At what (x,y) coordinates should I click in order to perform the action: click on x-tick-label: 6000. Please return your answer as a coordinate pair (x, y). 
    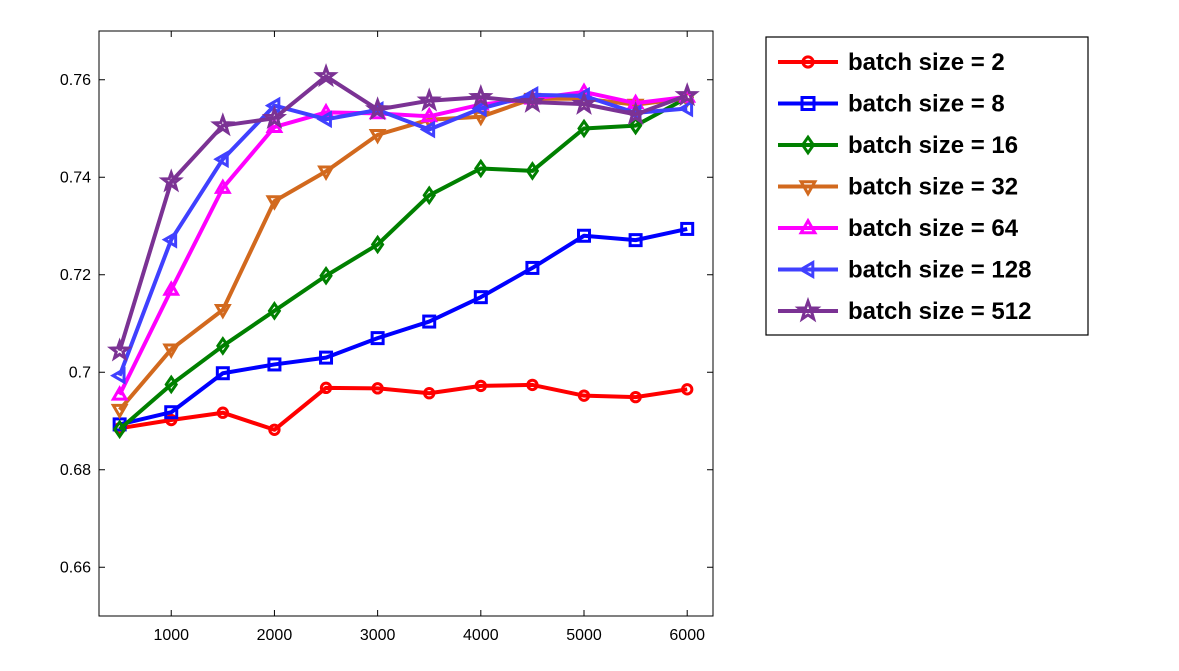
    Looking at the image, I should click on (687, 635).